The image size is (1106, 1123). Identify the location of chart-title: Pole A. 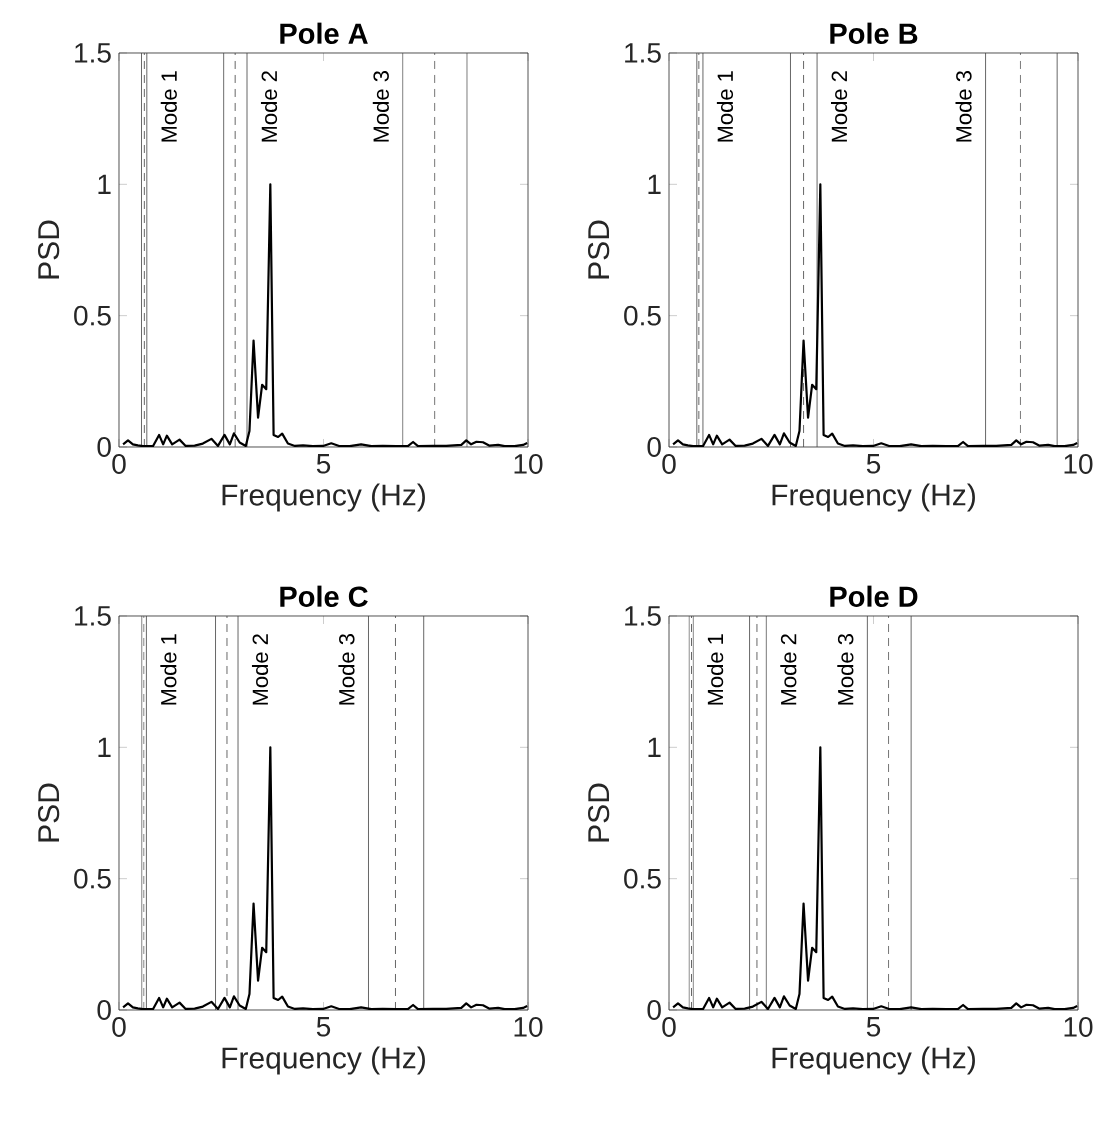
(324, 33).